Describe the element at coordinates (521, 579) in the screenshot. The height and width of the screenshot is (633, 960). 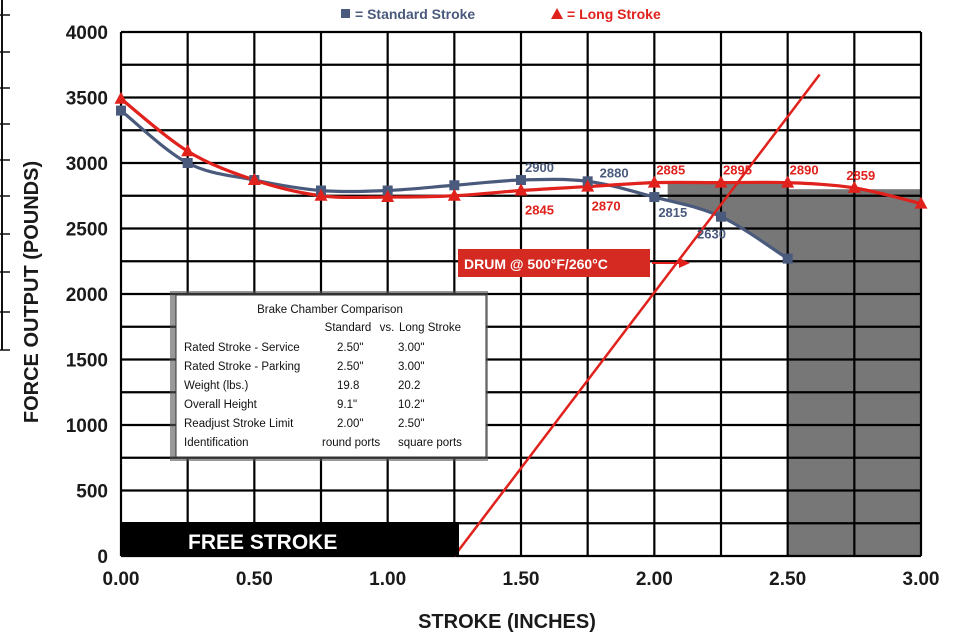
I see `x-tick-label: 1.50` at that location.